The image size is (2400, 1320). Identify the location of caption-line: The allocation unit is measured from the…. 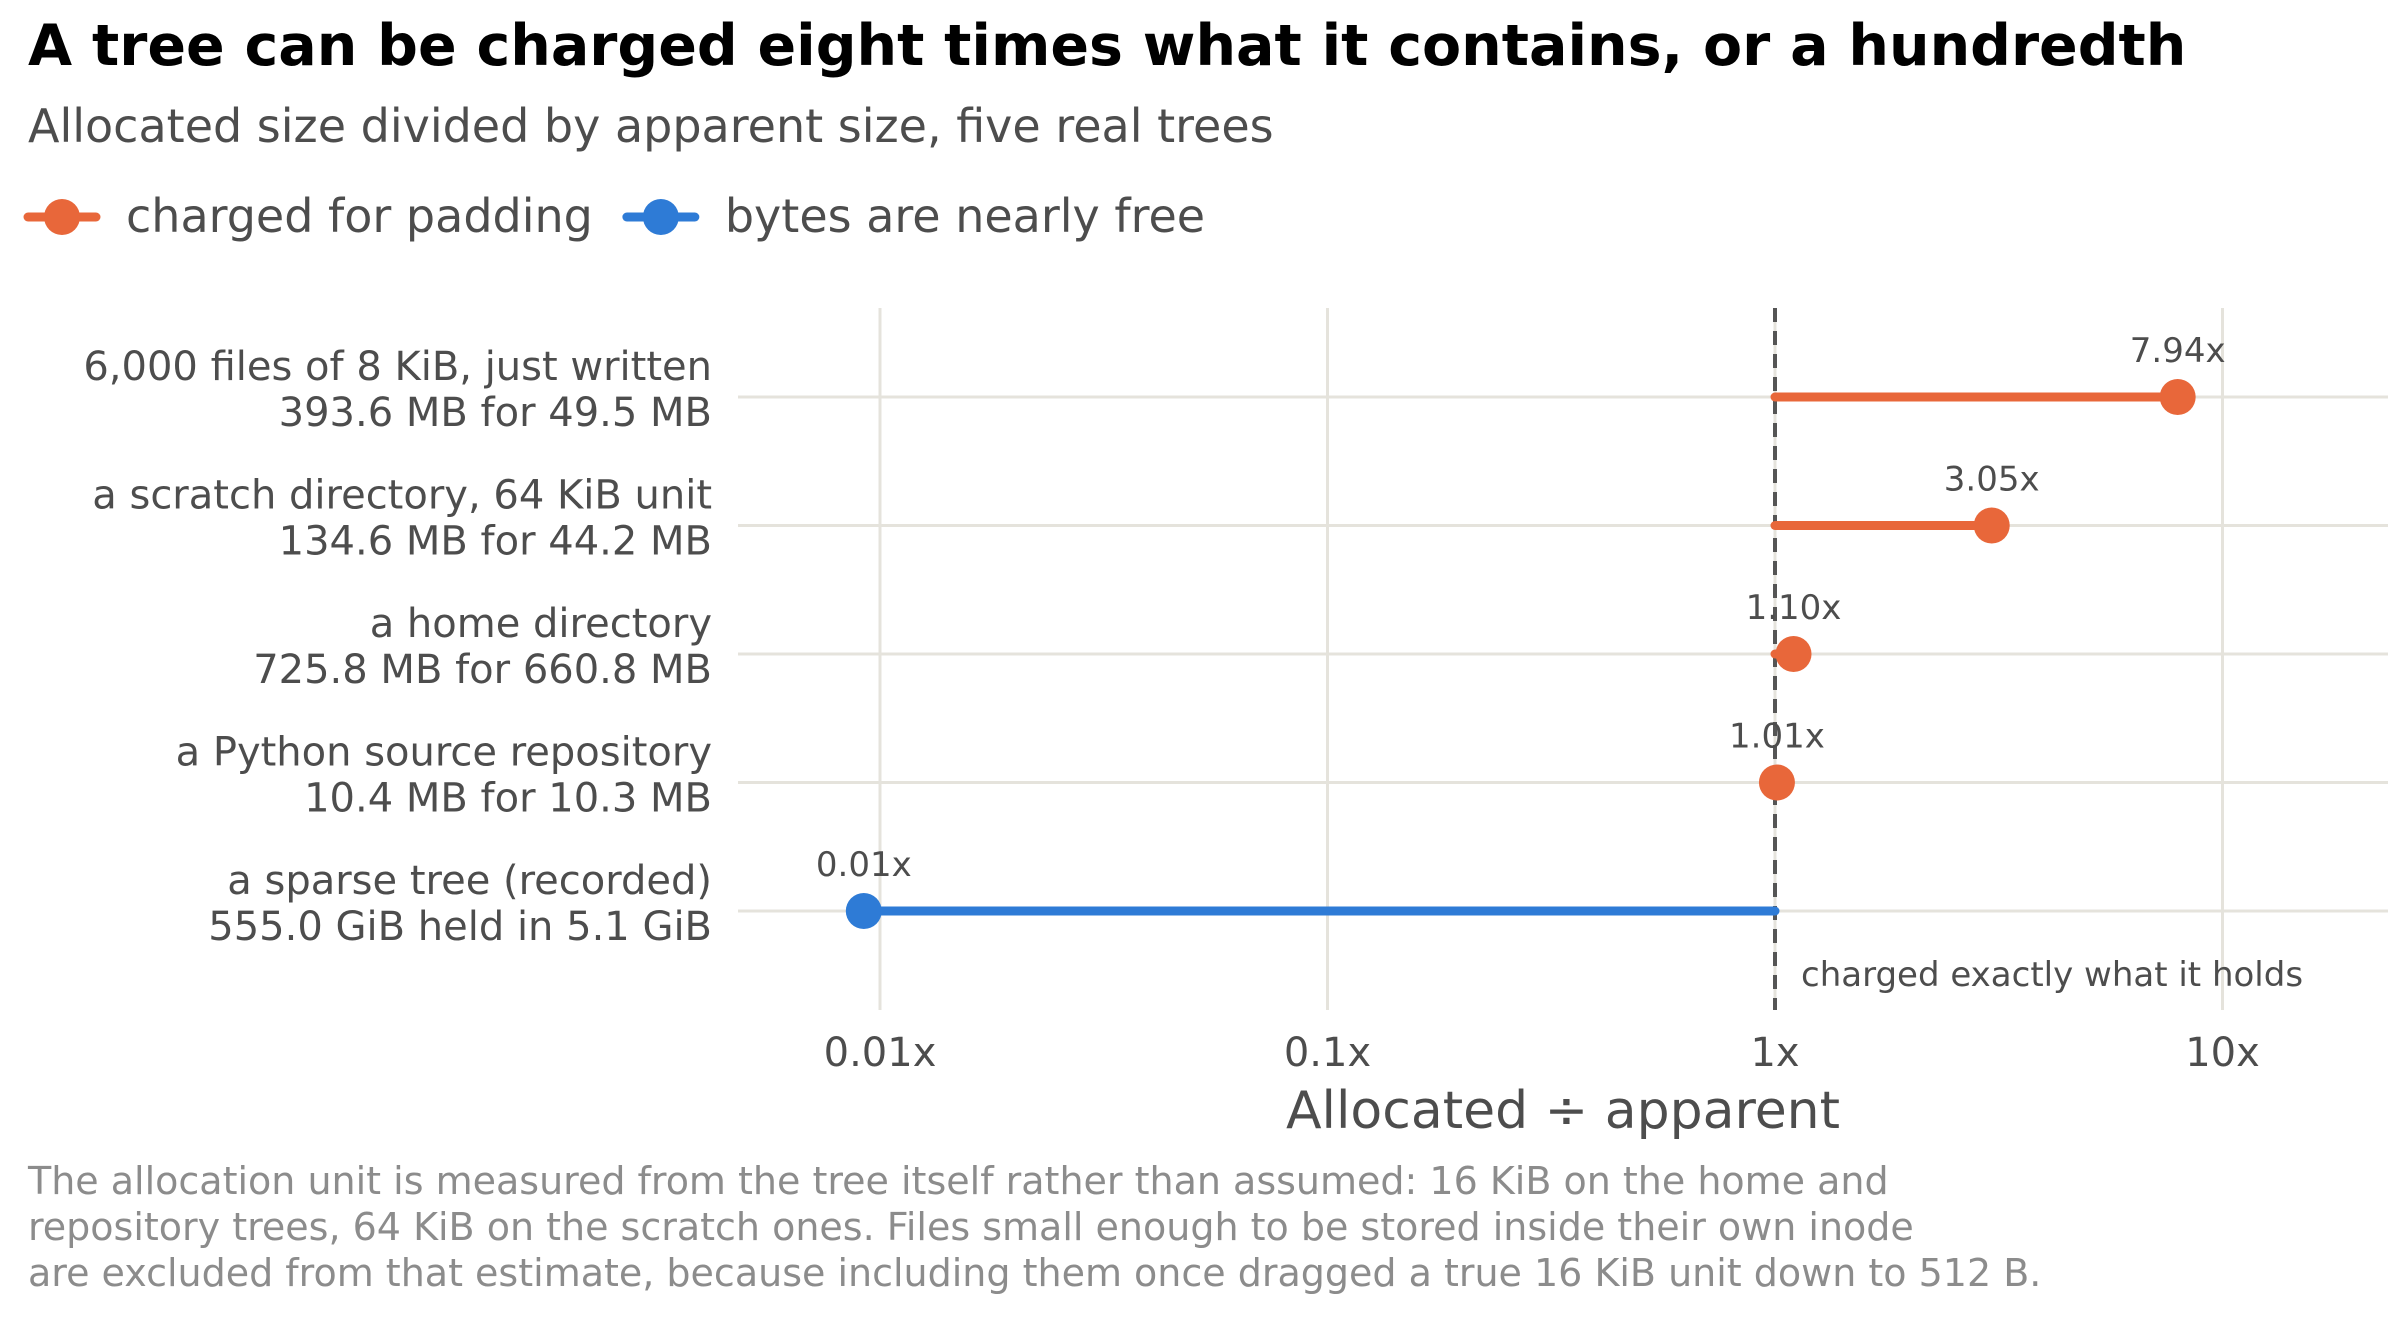
(958, 1181).